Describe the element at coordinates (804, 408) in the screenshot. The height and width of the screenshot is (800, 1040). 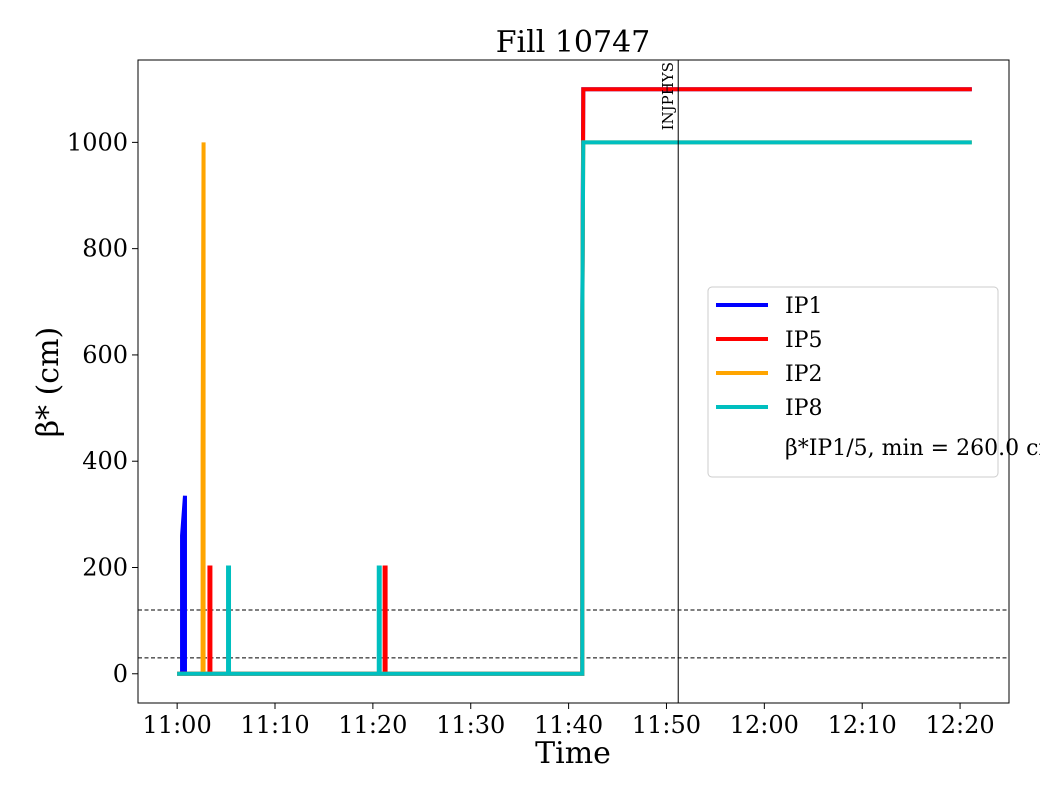
I see `legend-label-ip8: IP8` at that location.